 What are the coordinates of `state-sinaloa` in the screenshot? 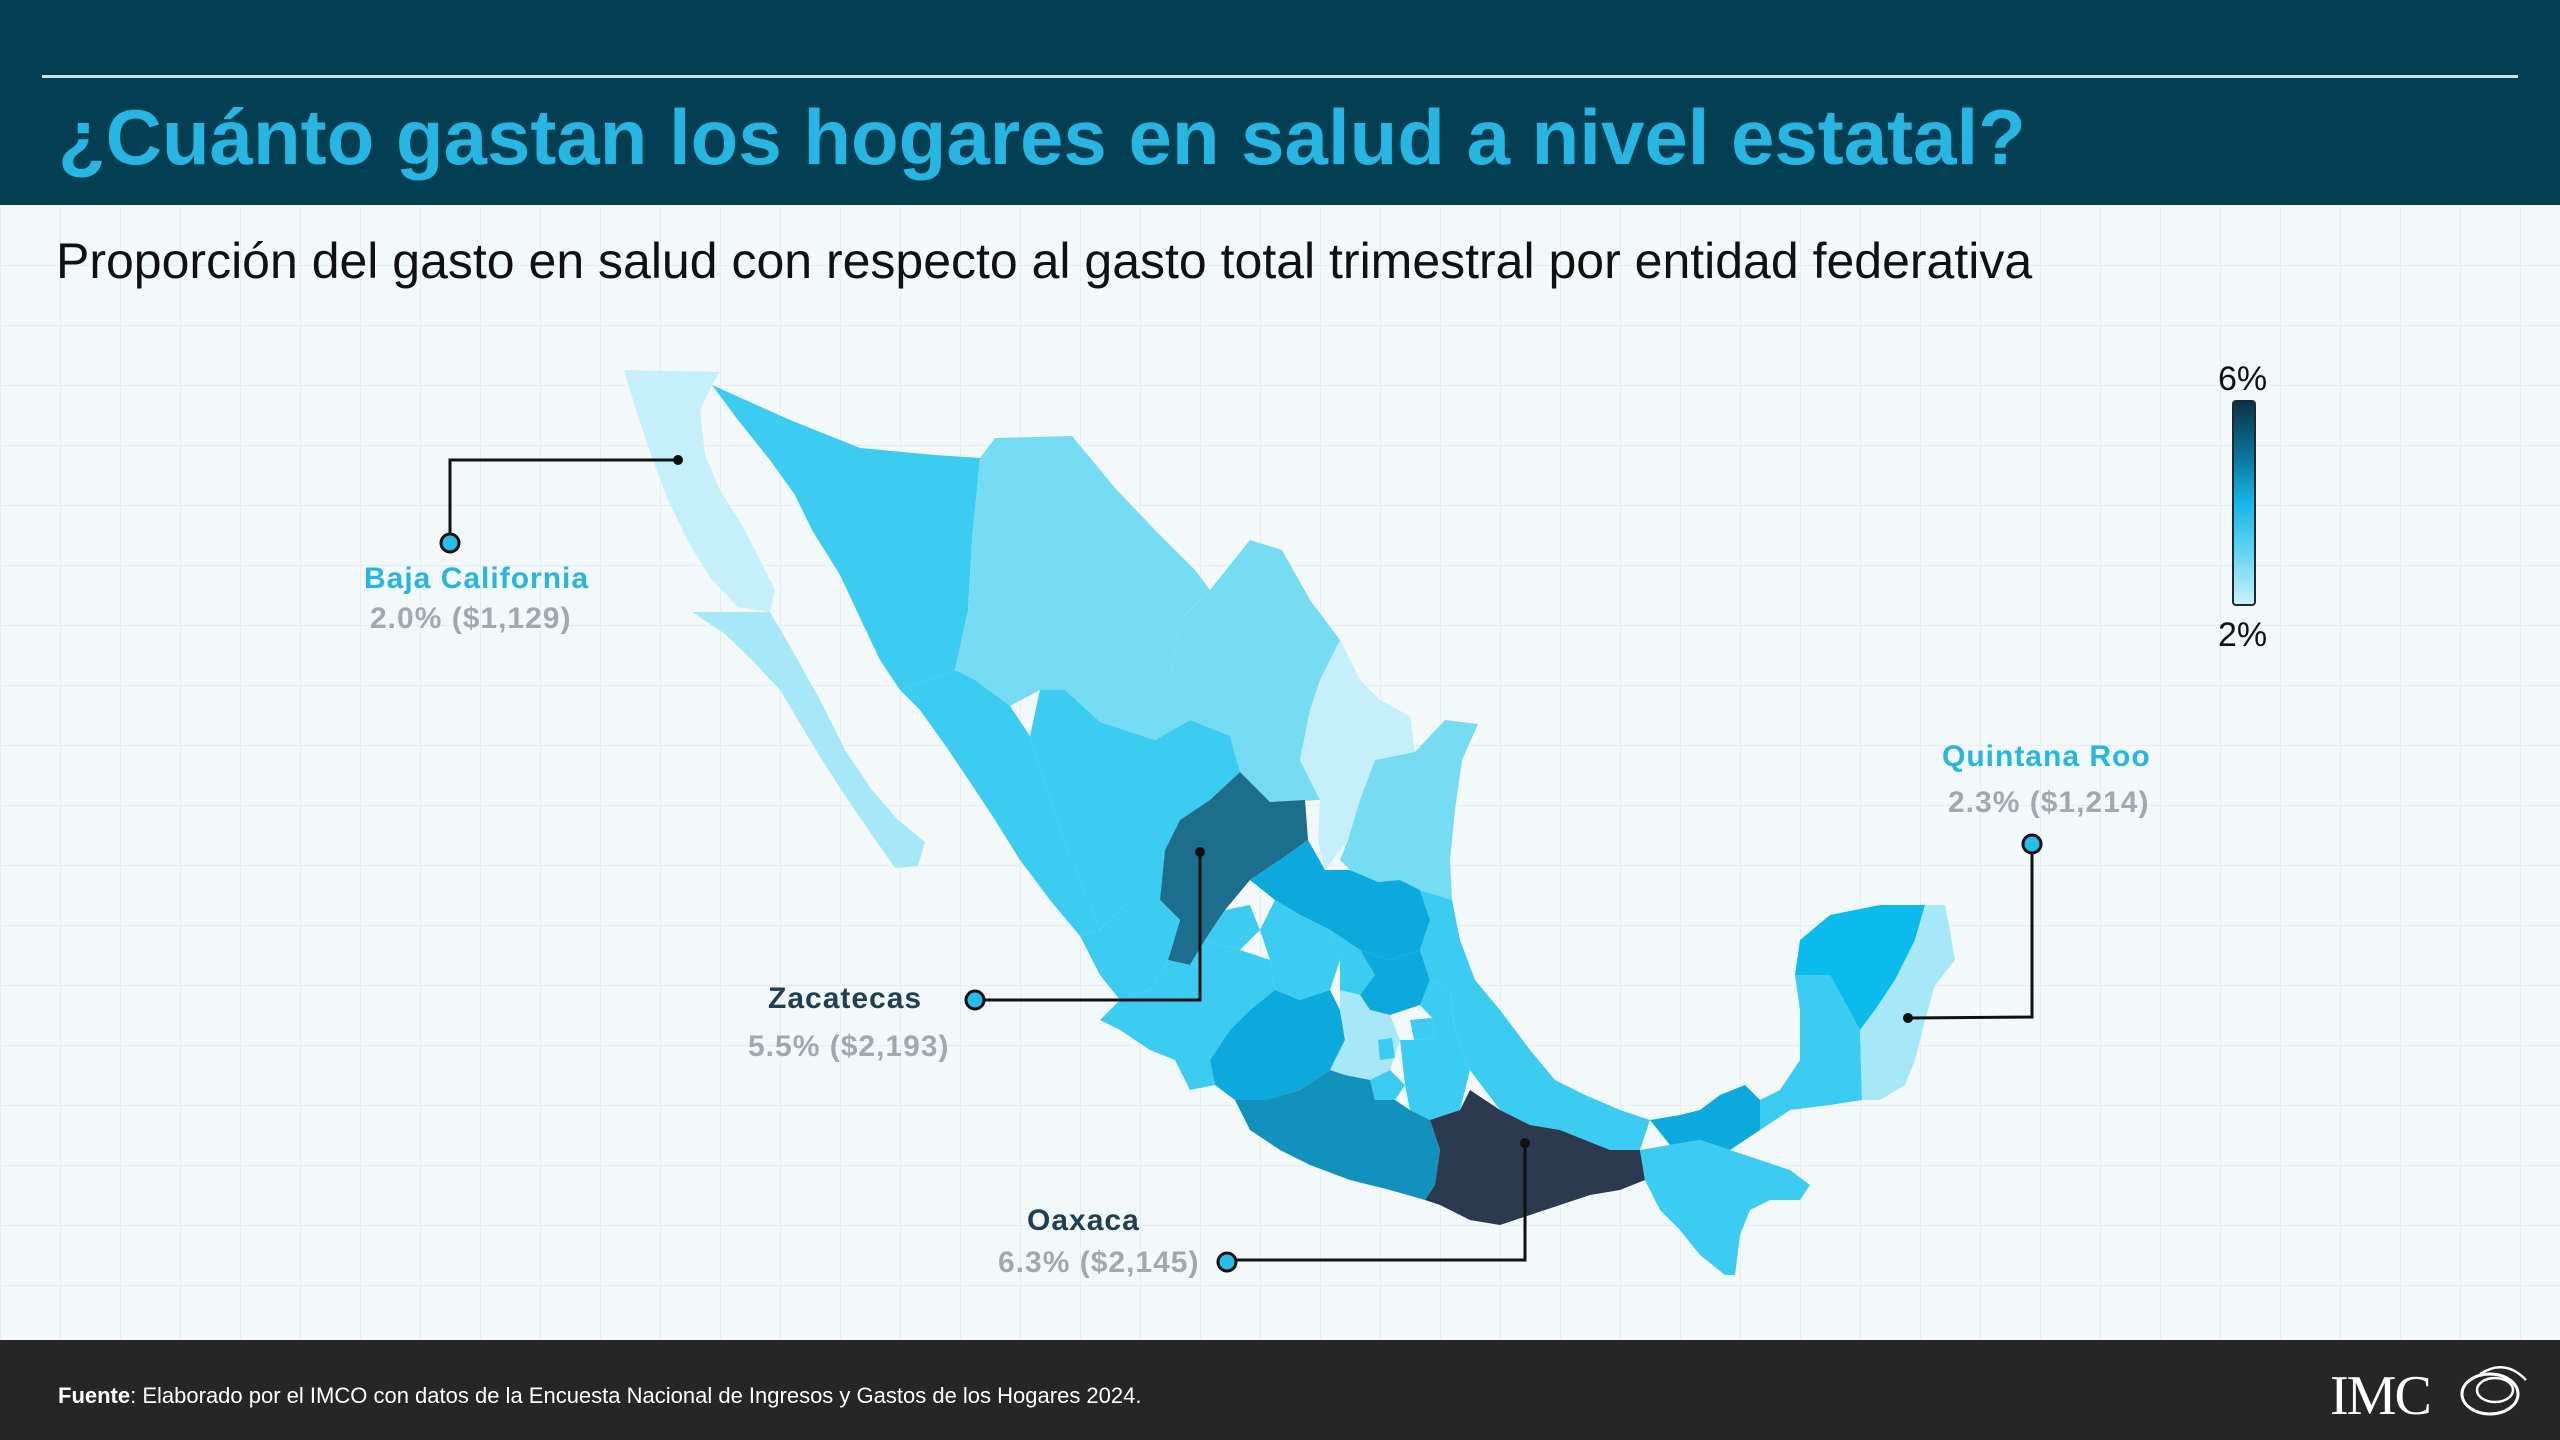 It's located at (1000, 803).